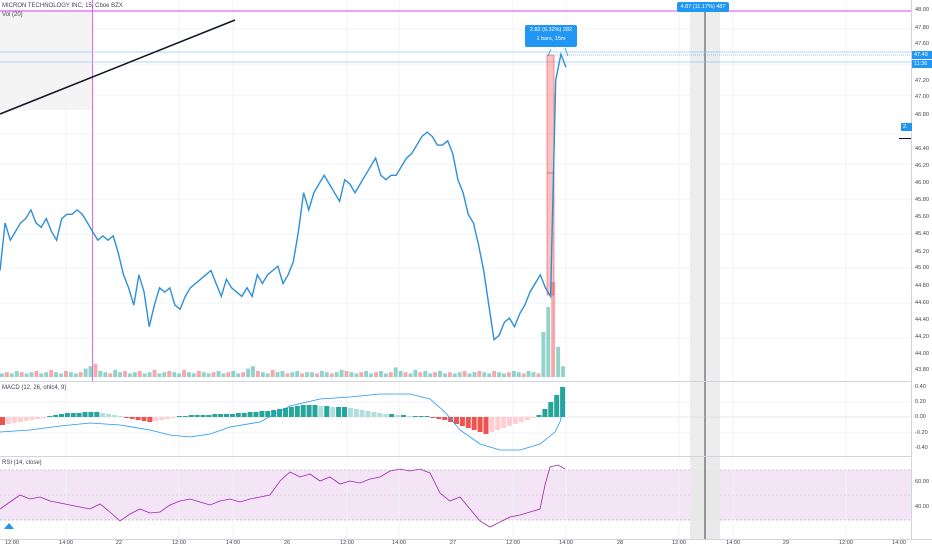 Image resolution: width=932 pixels, height=550 pixels. What do you see at coordinates (283, 496) in the screenshot?
I see `rsi-line` at bounding box center [283, 496].